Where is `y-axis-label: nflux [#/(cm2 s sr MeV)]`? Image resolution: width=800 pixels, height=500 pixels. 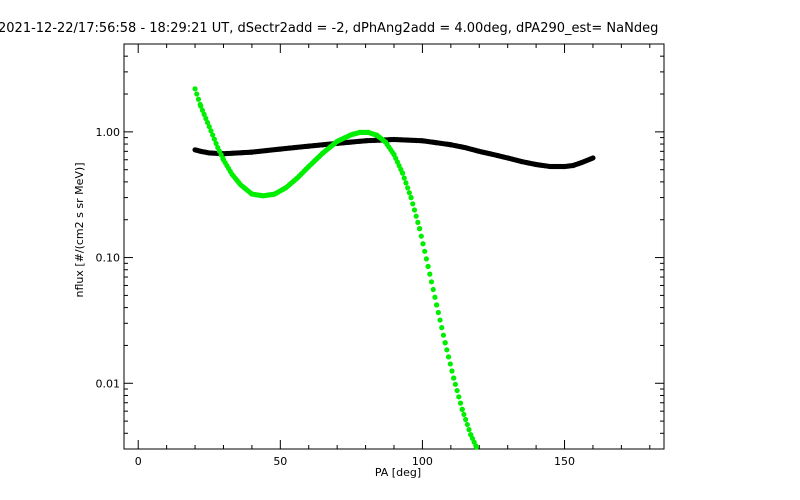 y-axis-label: nflux [#/(cm2 s sr MeV)] is located at coordinates (79, 230).